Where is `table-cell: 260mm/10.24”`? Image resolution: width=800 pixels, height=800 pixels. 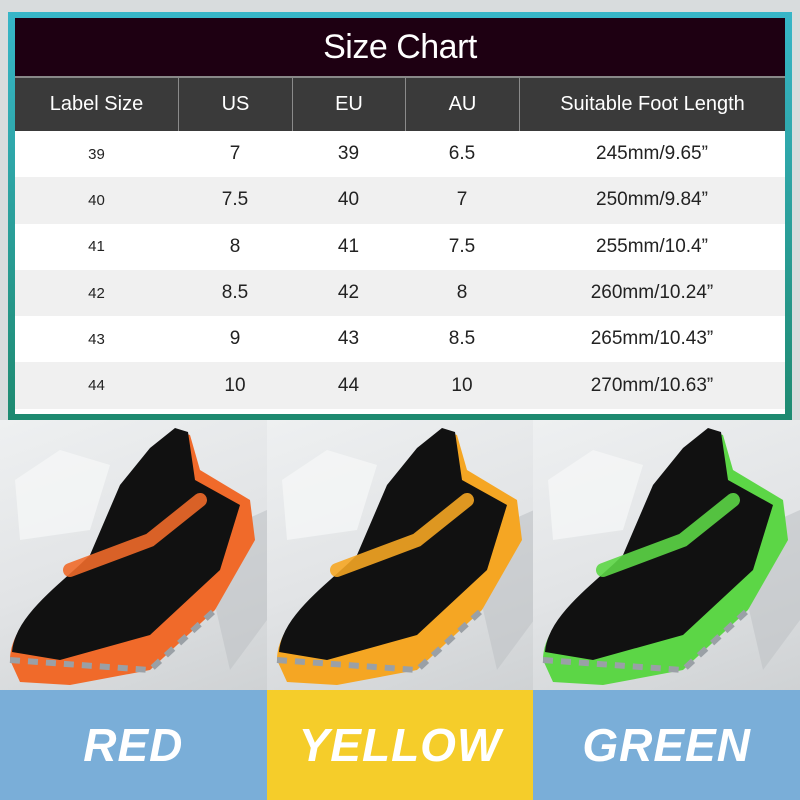
table-cell: 260mm/10.24” is located at coordinates (652, 293).